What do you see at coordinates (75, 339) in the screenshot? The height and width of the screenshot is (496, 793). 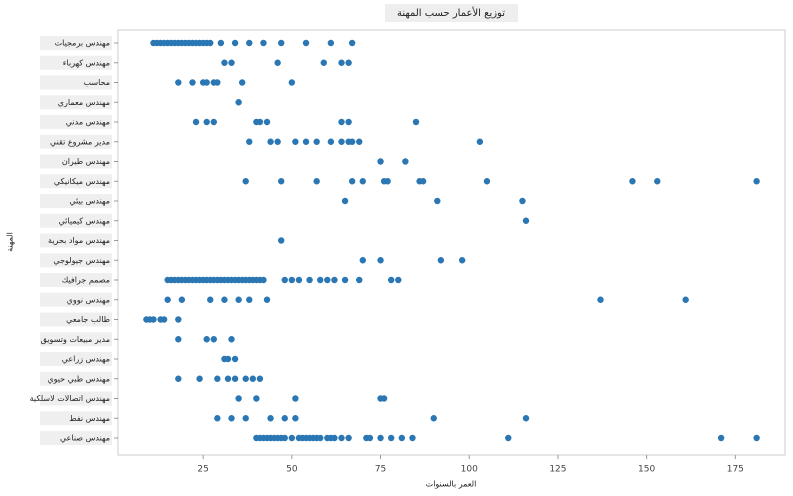 I see `y-tick-label: مدير مبيعات وتسويق` at bounding box center [75, 339].